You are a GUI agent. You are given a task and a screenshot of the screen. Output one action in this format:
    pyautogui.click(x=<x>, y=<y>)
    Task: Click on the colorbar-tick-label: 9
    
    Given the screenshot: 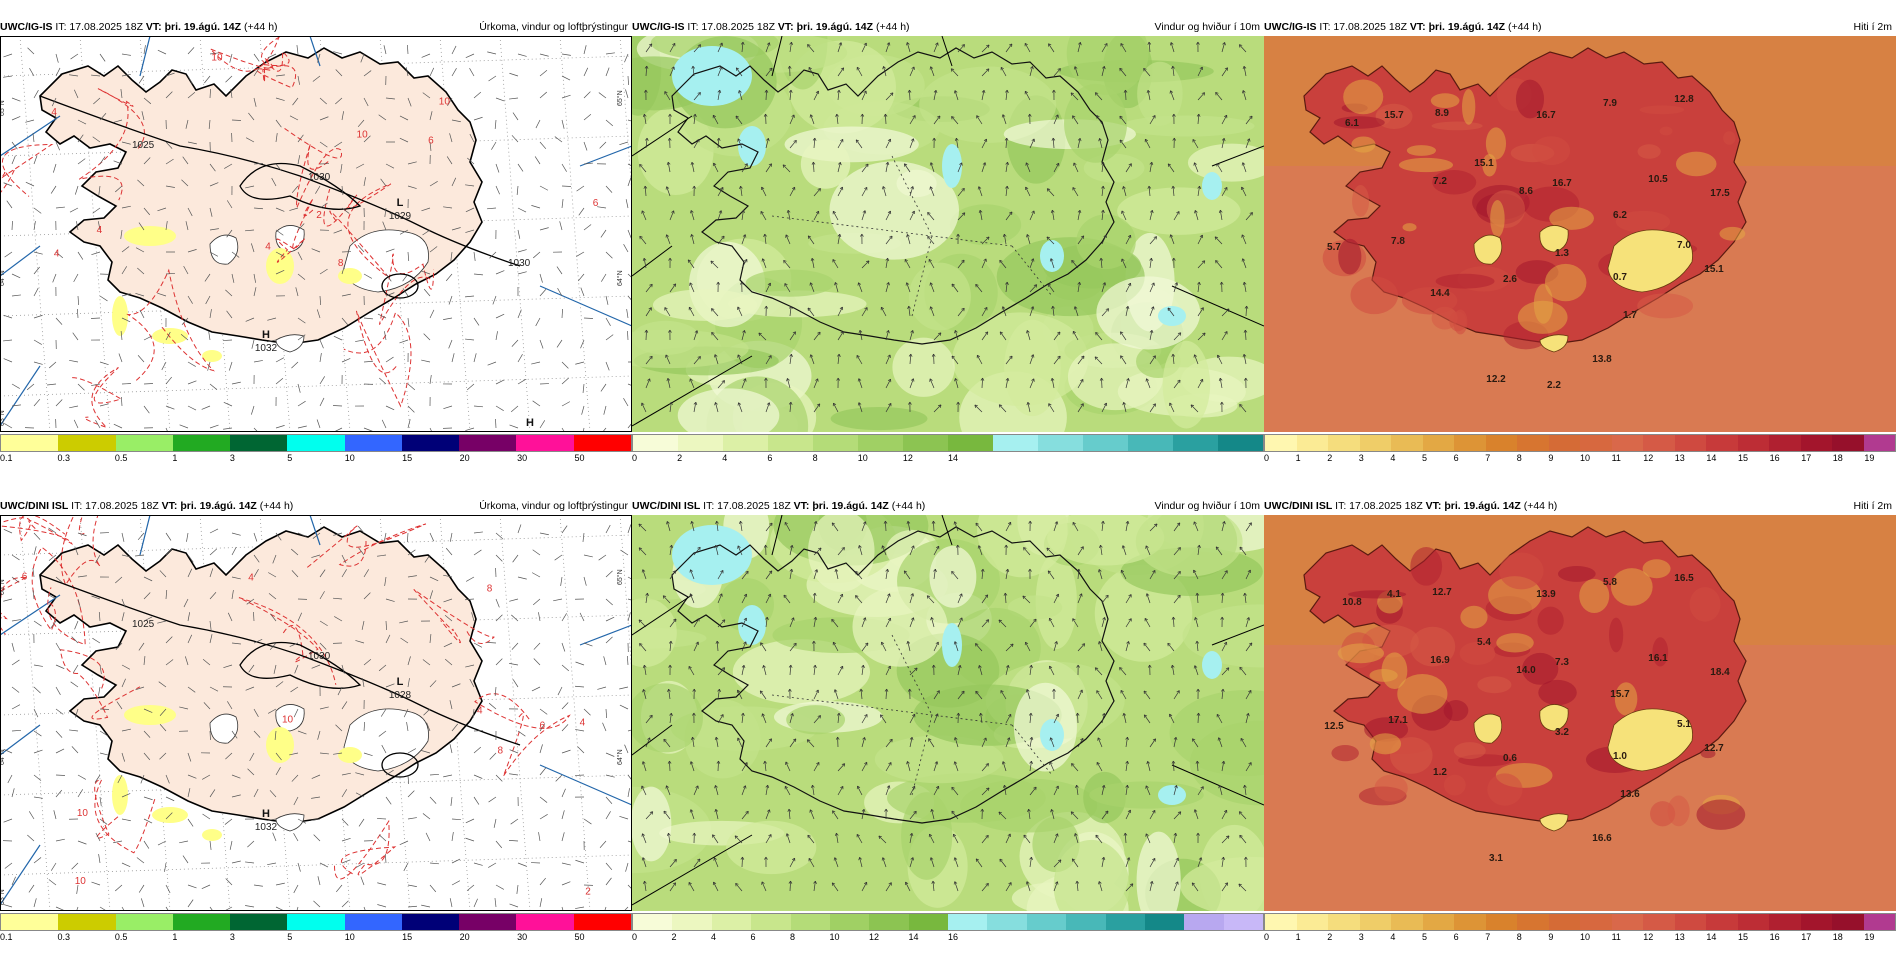 What is the action you would take?
    pyautogui.click(x=1550, y=937)
    